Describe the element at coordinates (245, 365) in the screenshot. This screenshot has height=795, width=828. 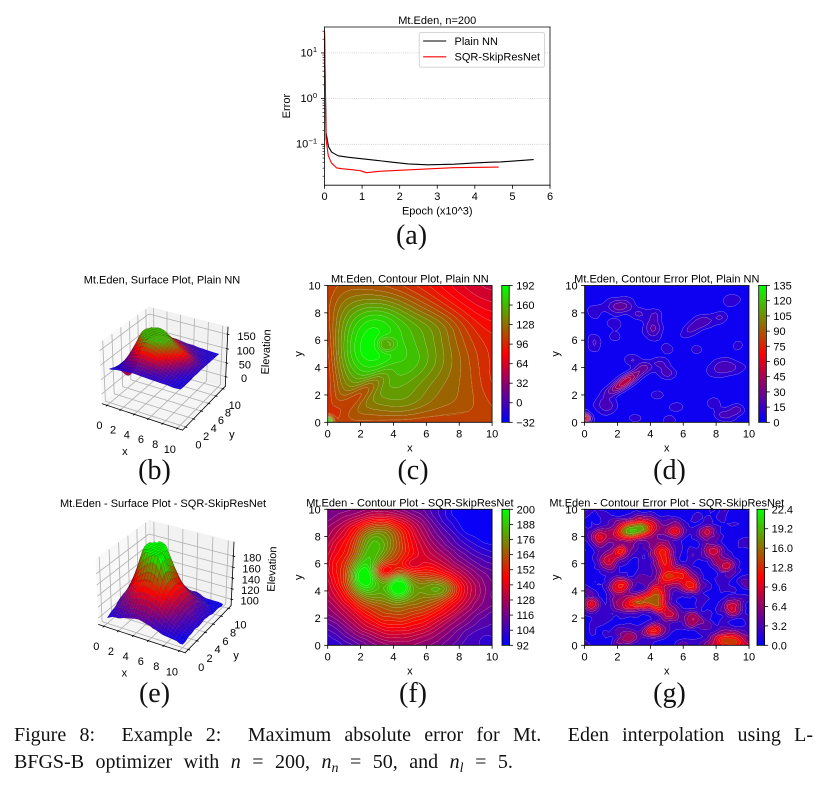
I see `svg-text: 50` at that location.